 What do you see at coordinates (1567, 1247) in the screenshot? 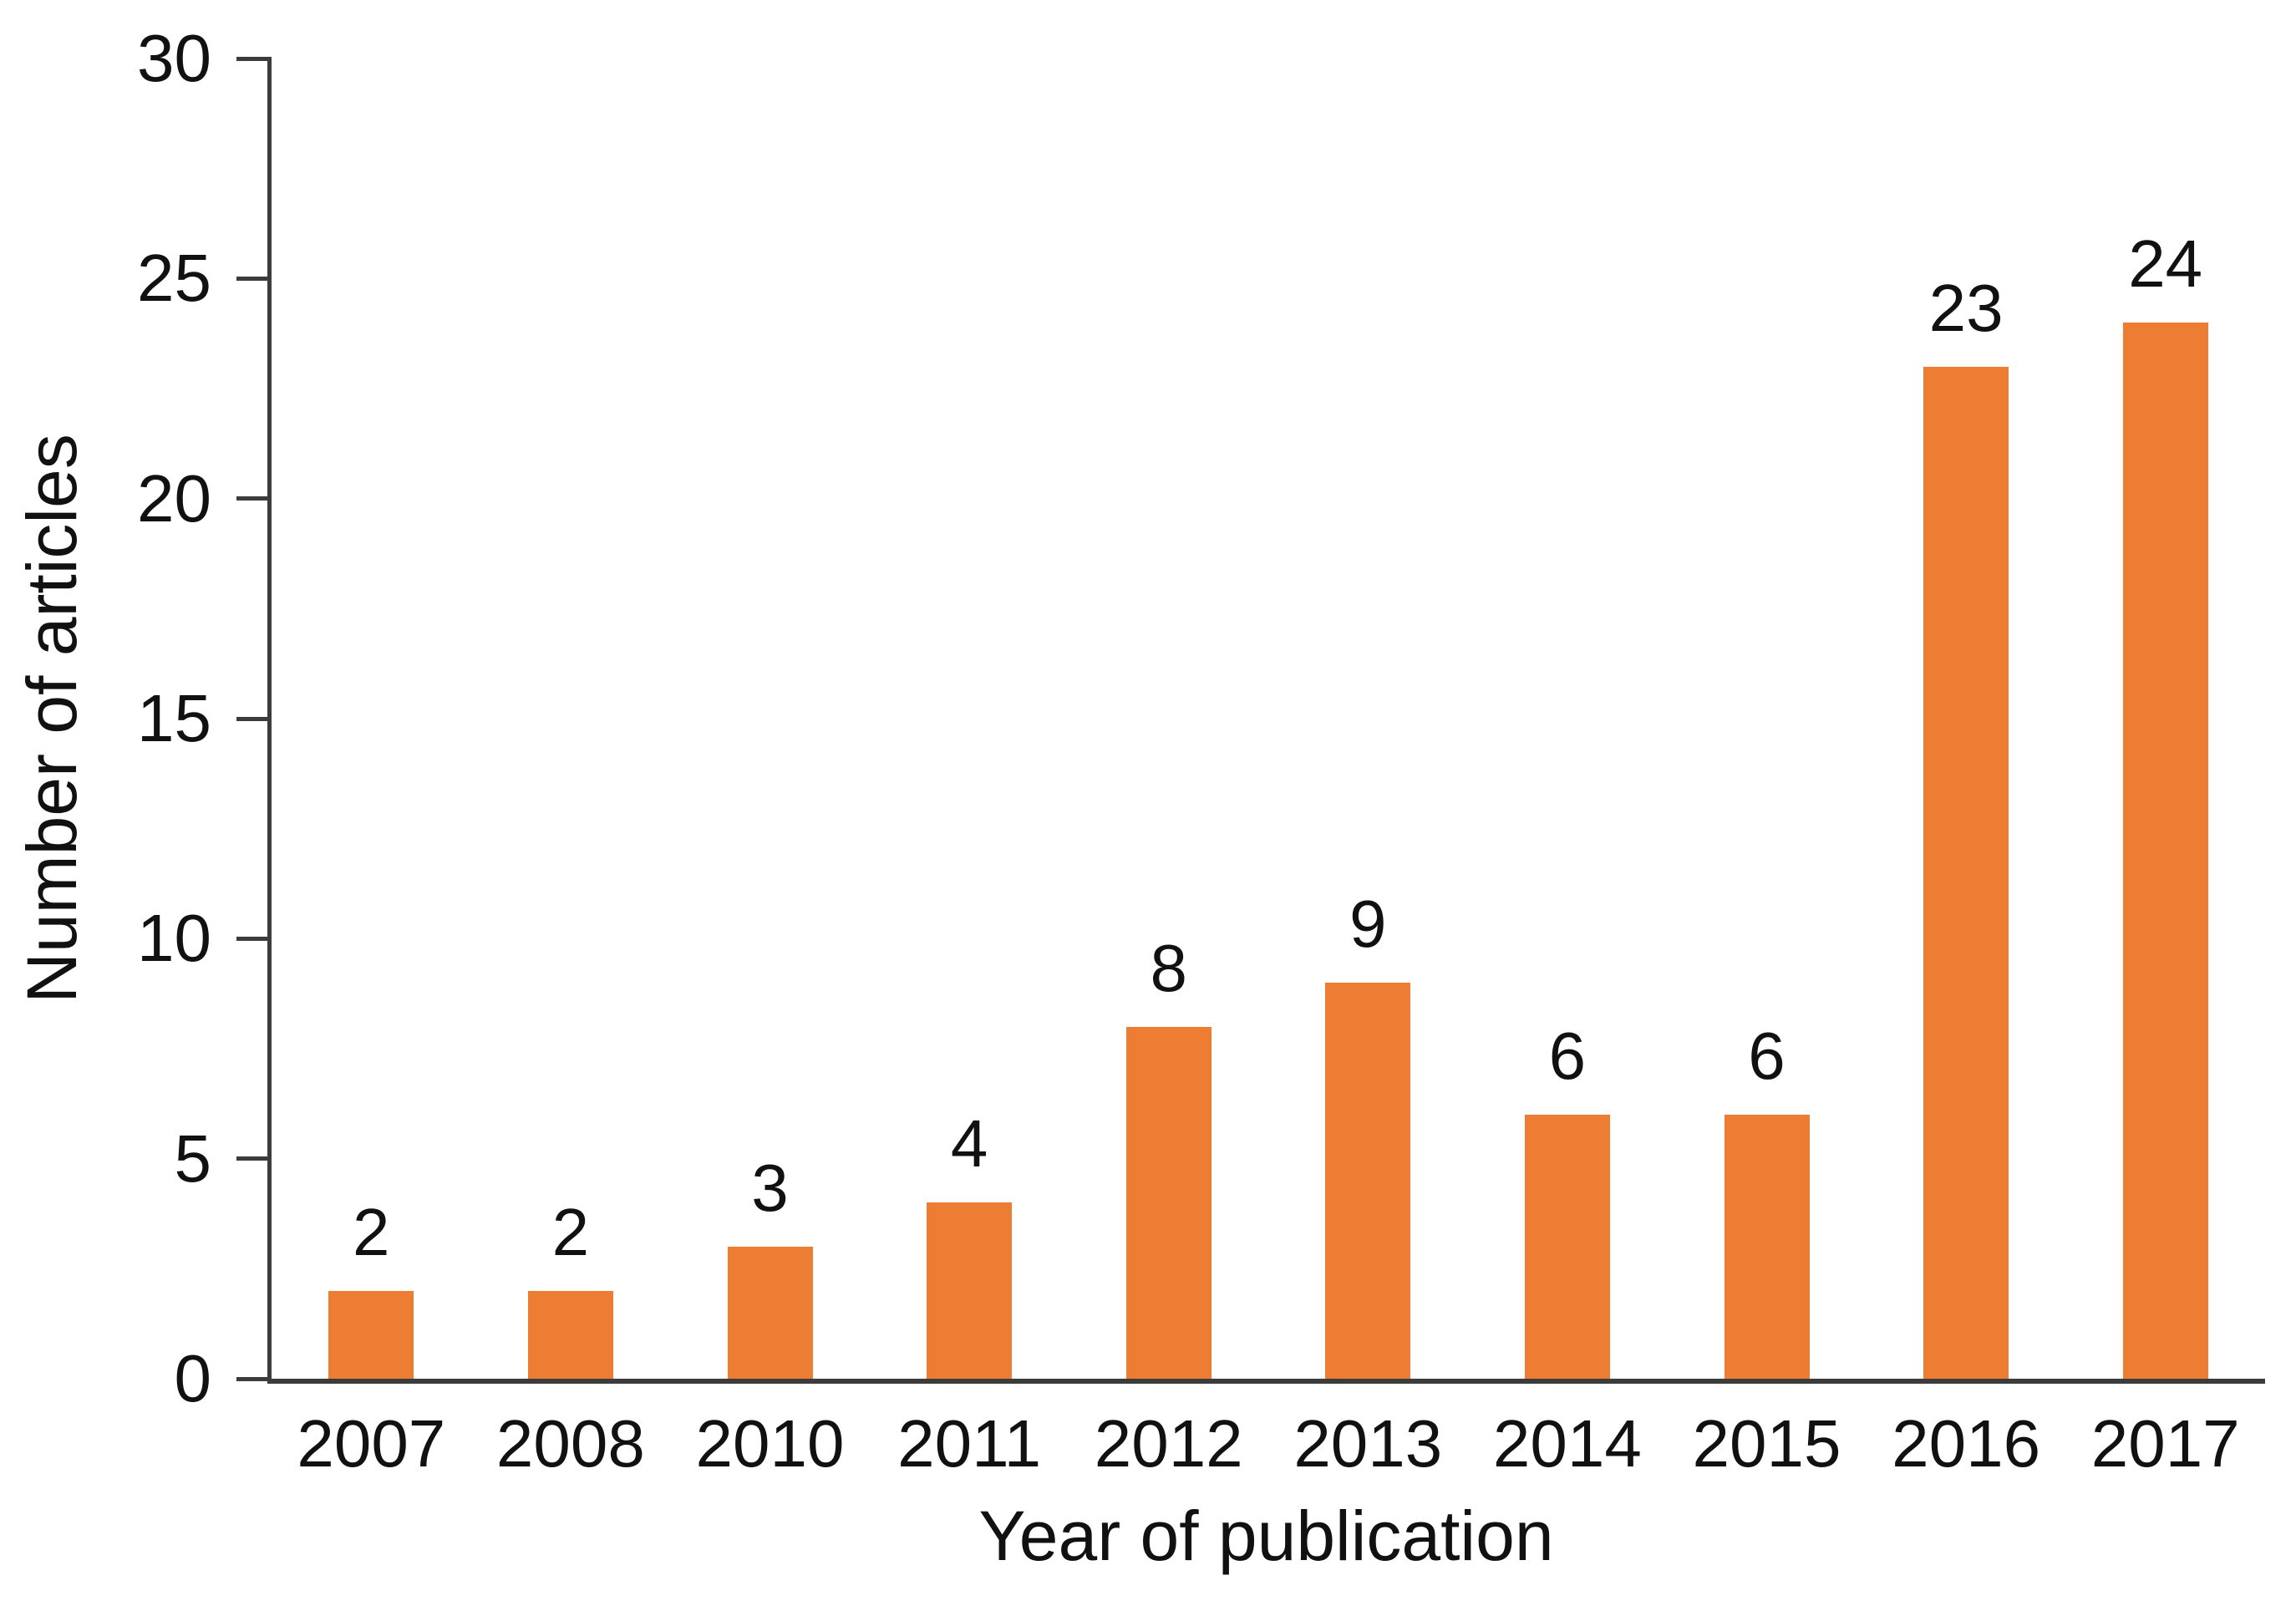
I see `bar-2014` at bounding box center [1567, 1247].